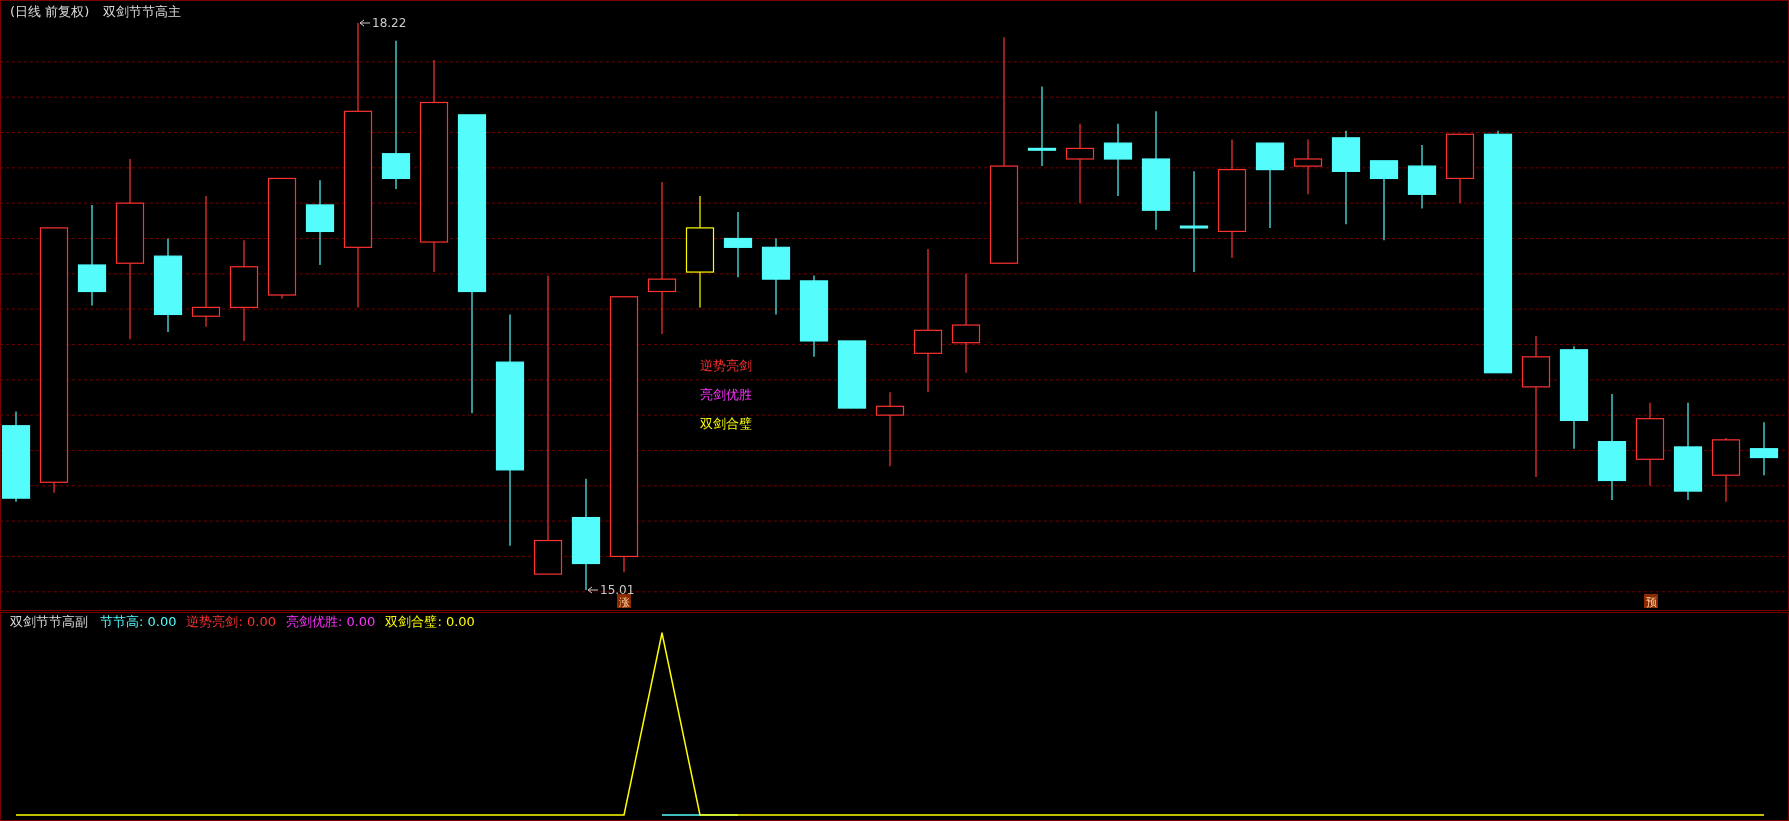 This screenshot has height=821, width=1789. What do you see at coordinates (330, 621) in the screenshot?
I see `legend-label: 亮剑优胜: 0.00` at bounding box center [330, 621].